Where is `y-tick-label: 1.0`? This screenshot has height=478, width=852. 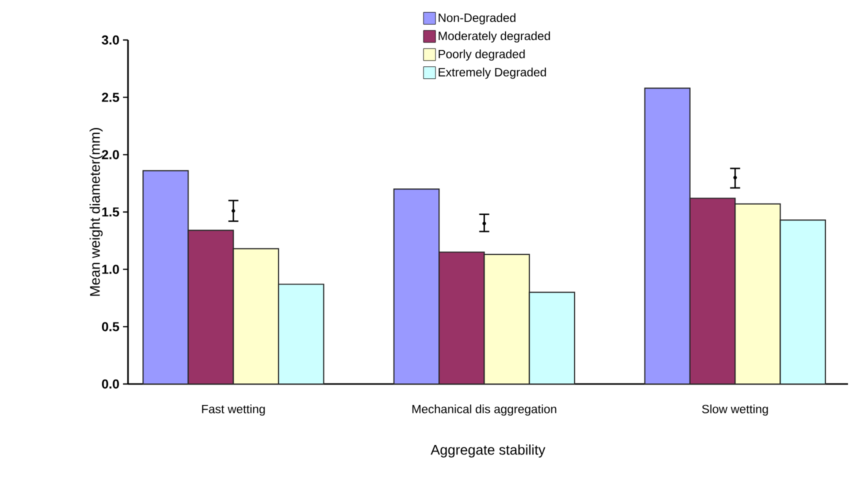
y-tick-label: 1.0 is located at coordinates (110, 269).